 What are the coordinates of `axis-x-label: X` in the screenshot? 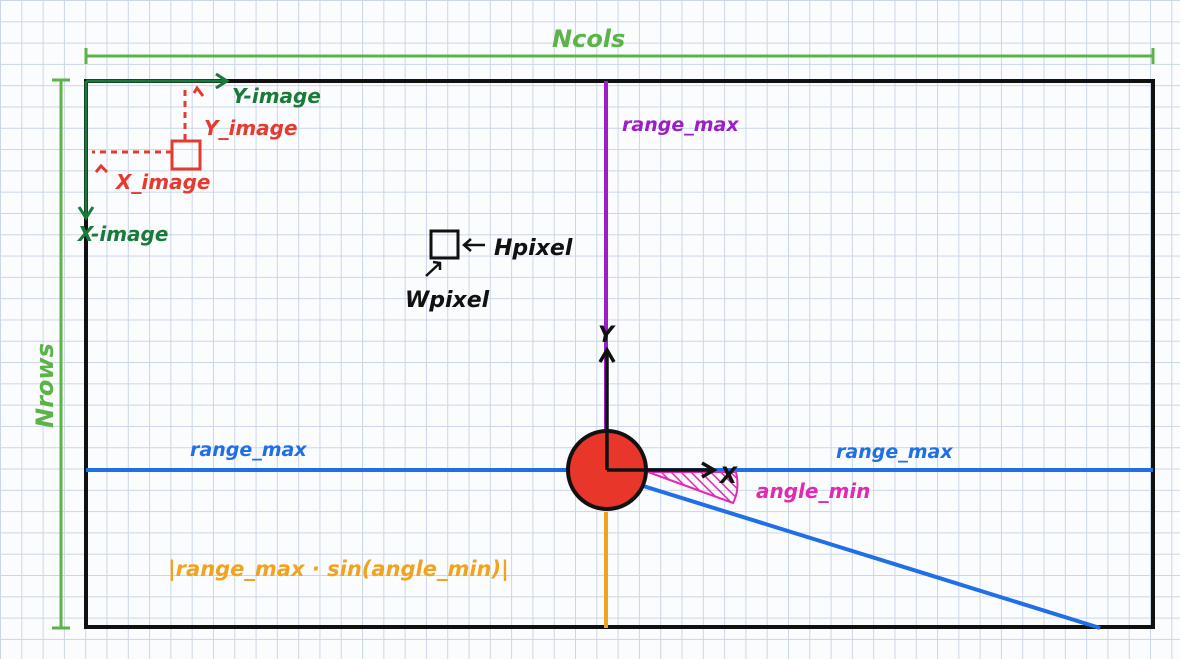 It's located at (728, 476).